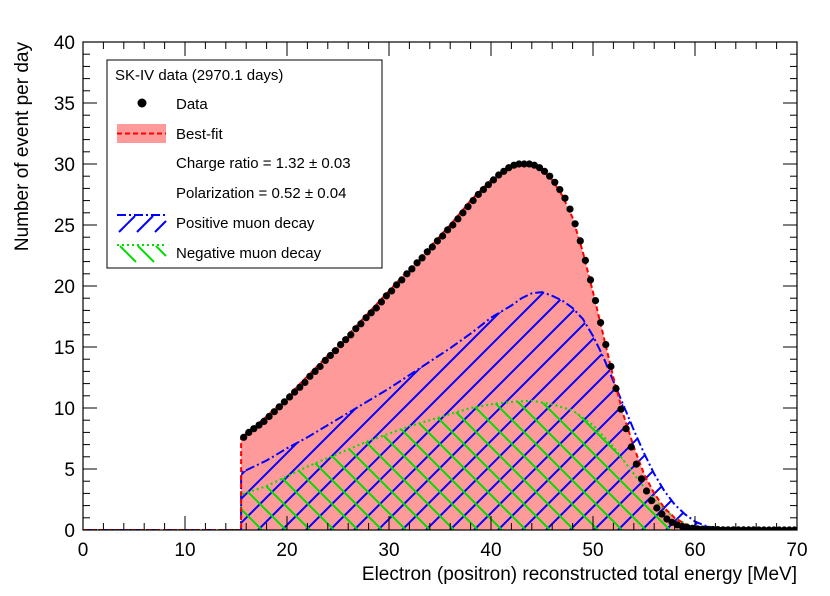  I want to click on x-tick-label: 50, so click(592, 550).